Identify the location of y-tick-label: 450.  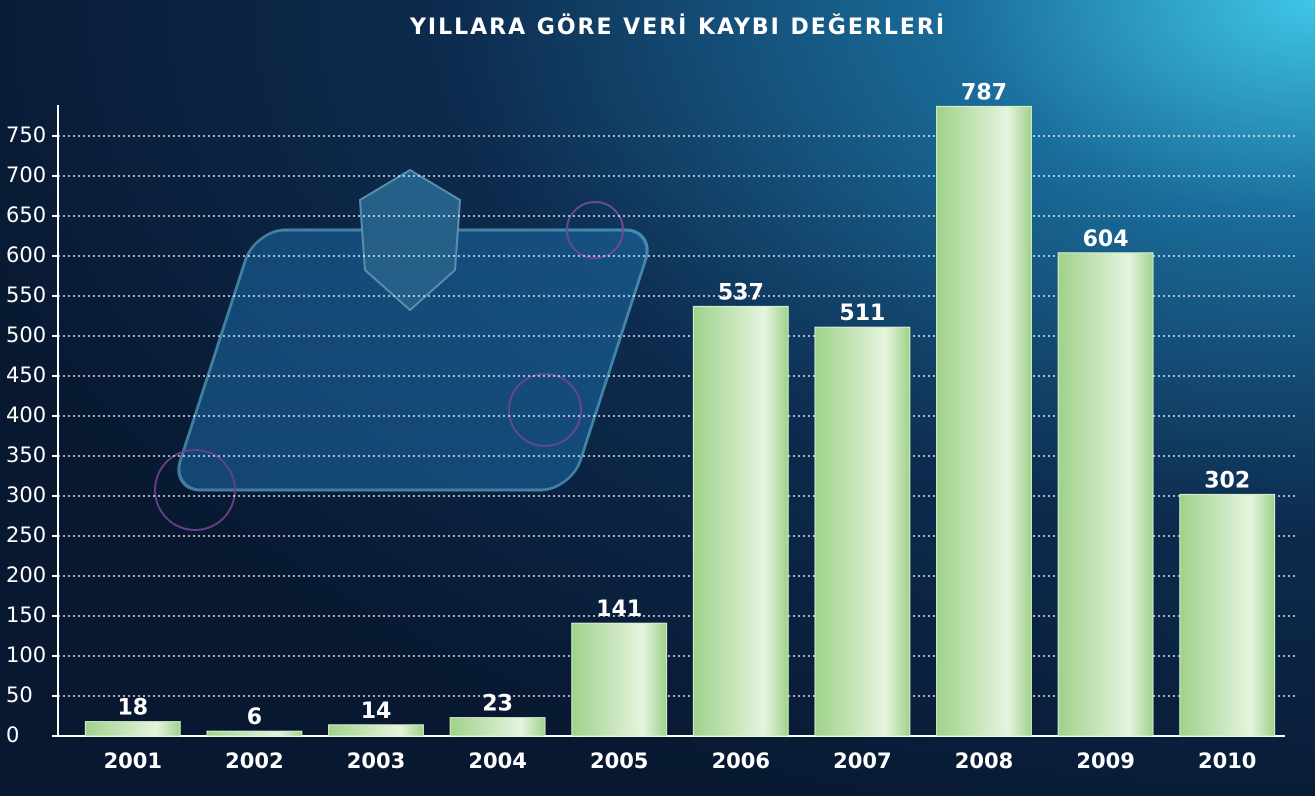
(26, 375).